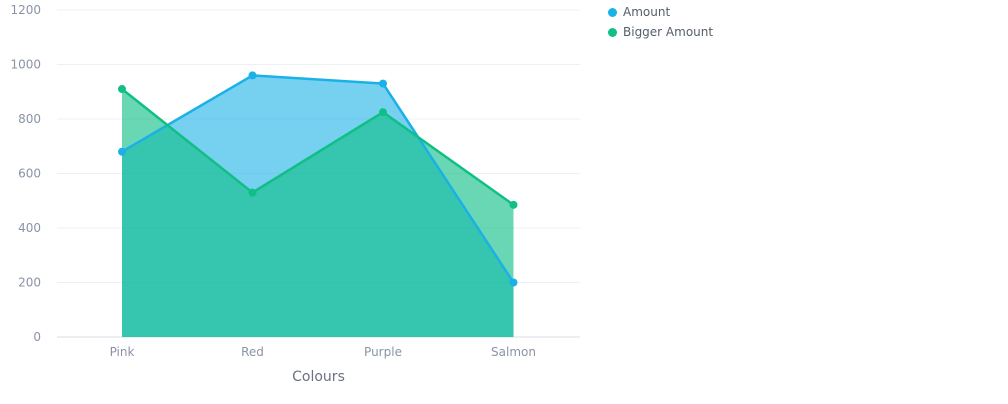 Image resolution: width=1008 pixels, height=404 pixels. What do you see at coordinates (37, 337) in the screenshot?
I see `y-tick-label: 0` at bounding box center [37, 337].